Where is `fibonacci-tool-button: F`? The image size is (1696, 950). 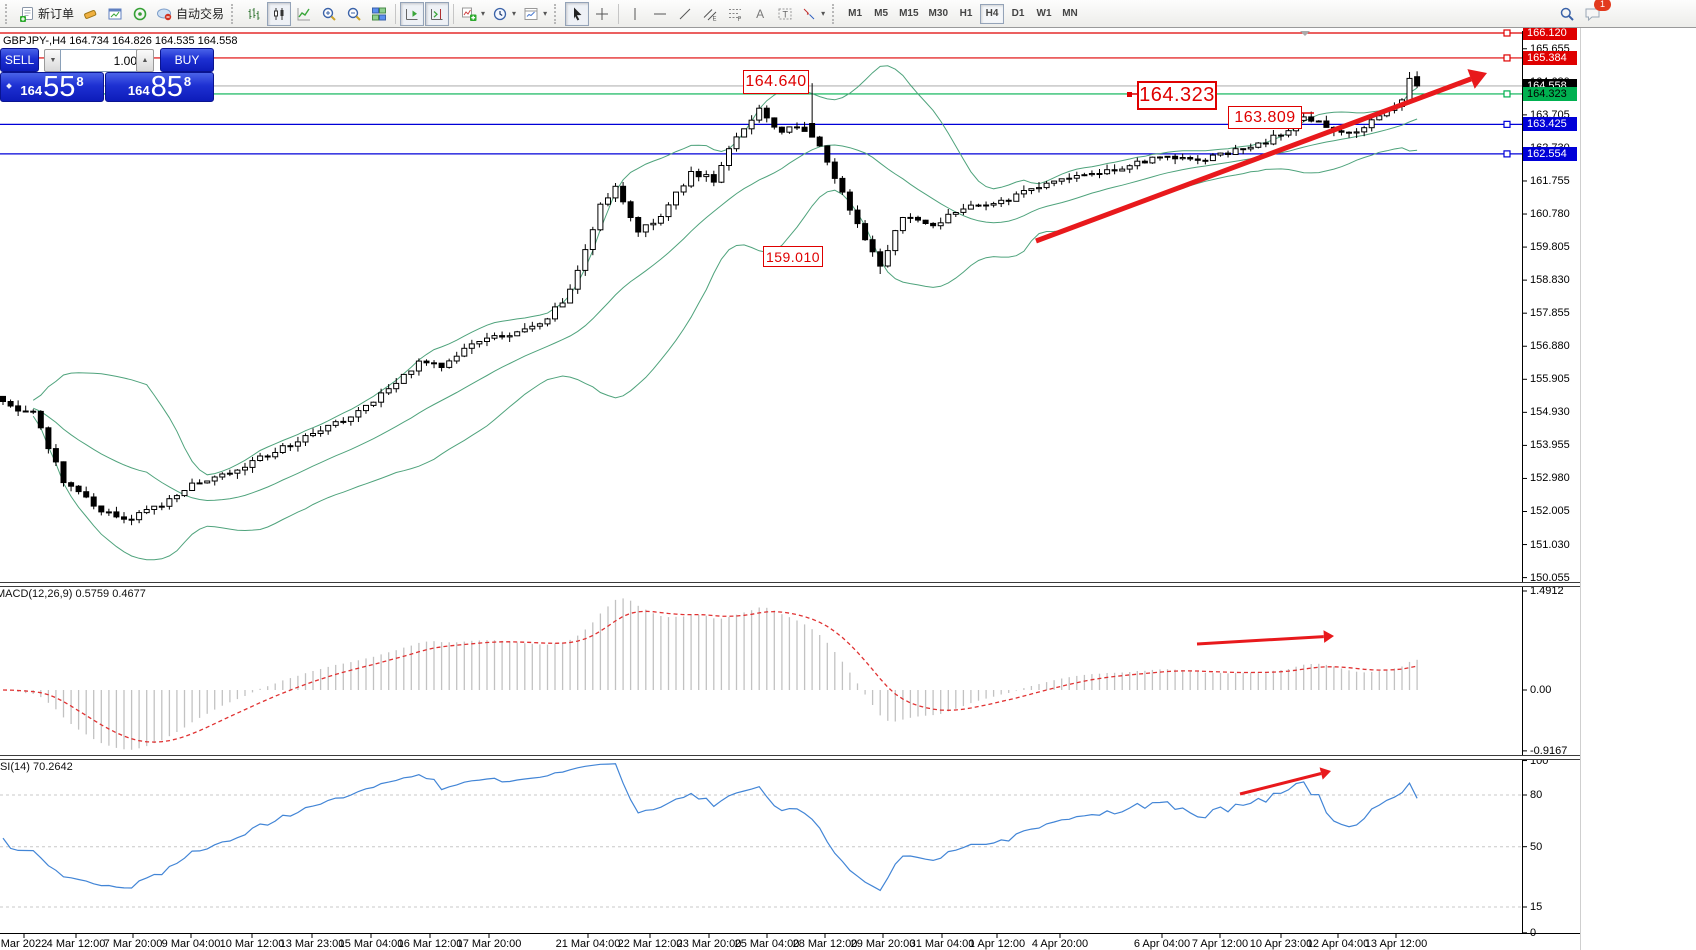
fibonacci-tool-button: F is located at coordinates (735, 14).